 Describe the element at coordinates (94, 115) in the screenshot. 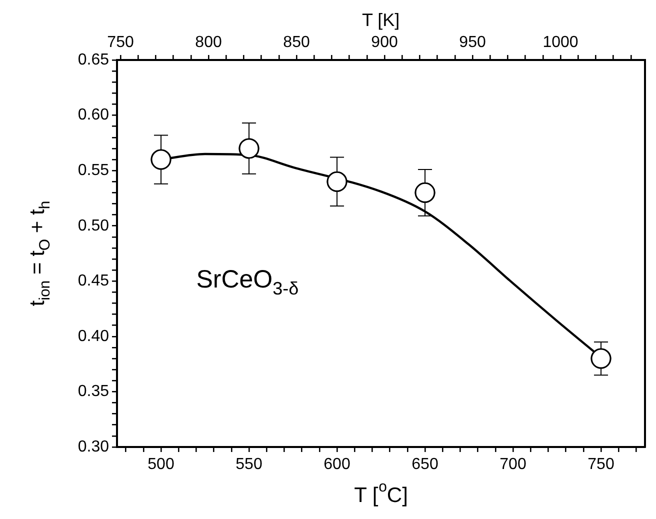

I see `y-tick-label: 0.60` at that location.